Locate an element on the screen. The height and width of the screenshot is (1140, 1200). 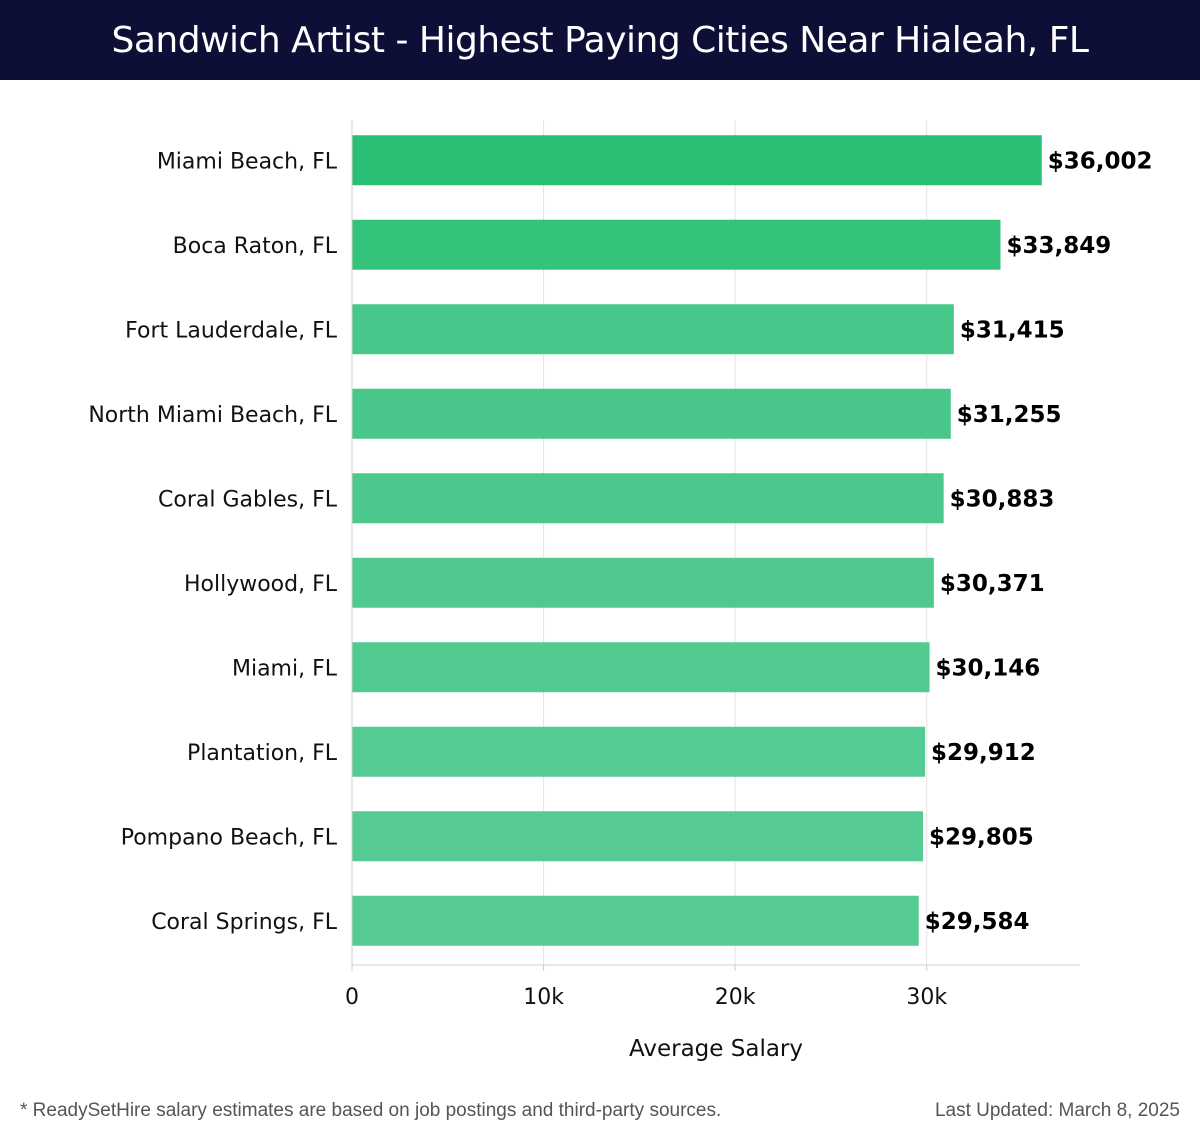
category-label: Coral Springs, FL is located at coordinates (244, 922).